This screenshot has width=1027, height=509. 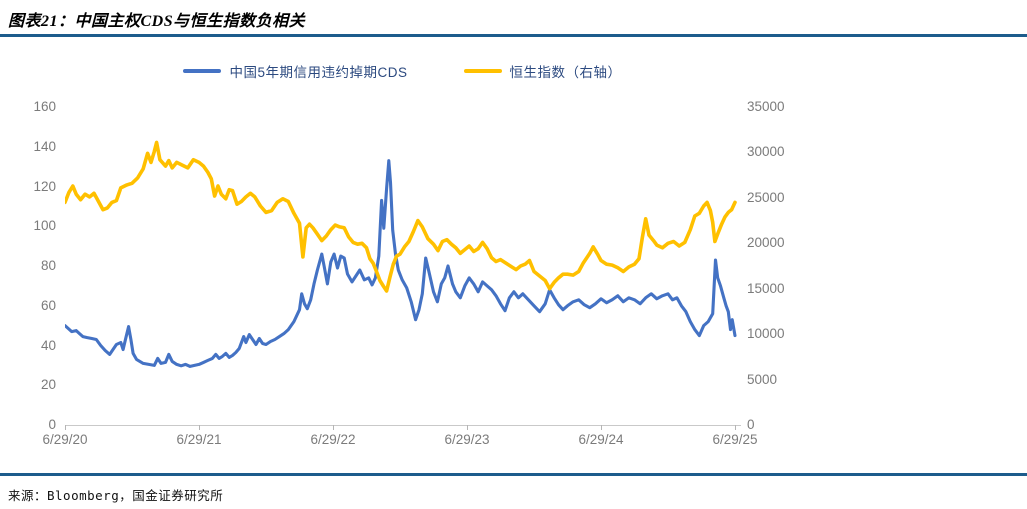 I want to click on legend-item-cds: 中国5年期信用违约掉期CDS, so click(x=295, y=71).